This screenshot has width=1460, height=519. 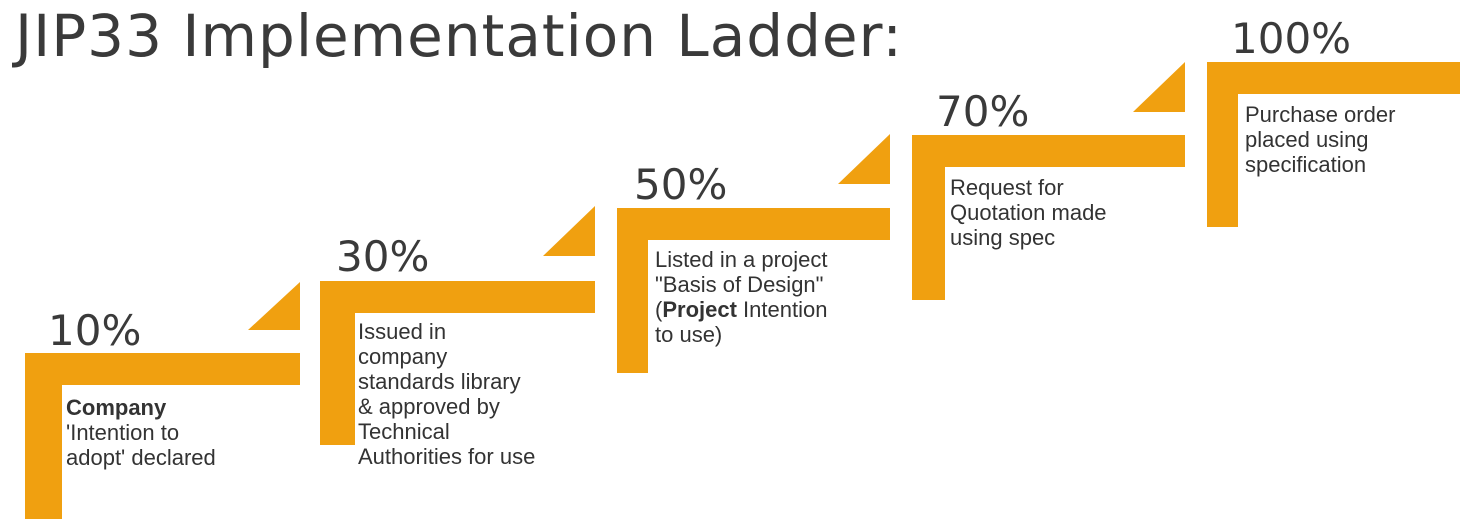 I want to click on step-2-shape, so click(x=457, y=363).